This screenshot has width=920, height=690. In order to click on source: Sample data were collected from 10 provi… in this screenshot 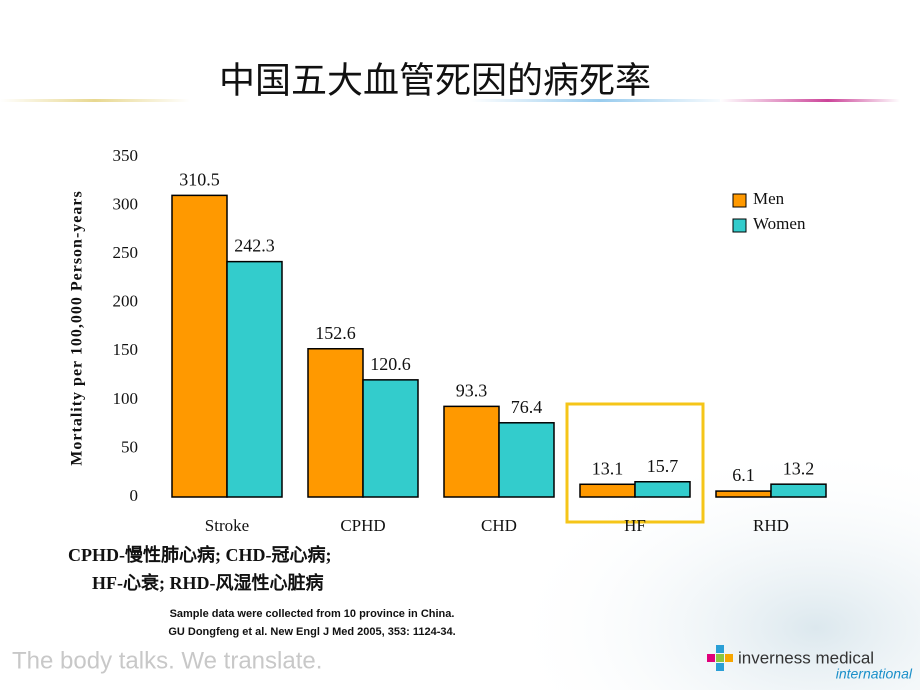, I will do `click(312, 614)`.